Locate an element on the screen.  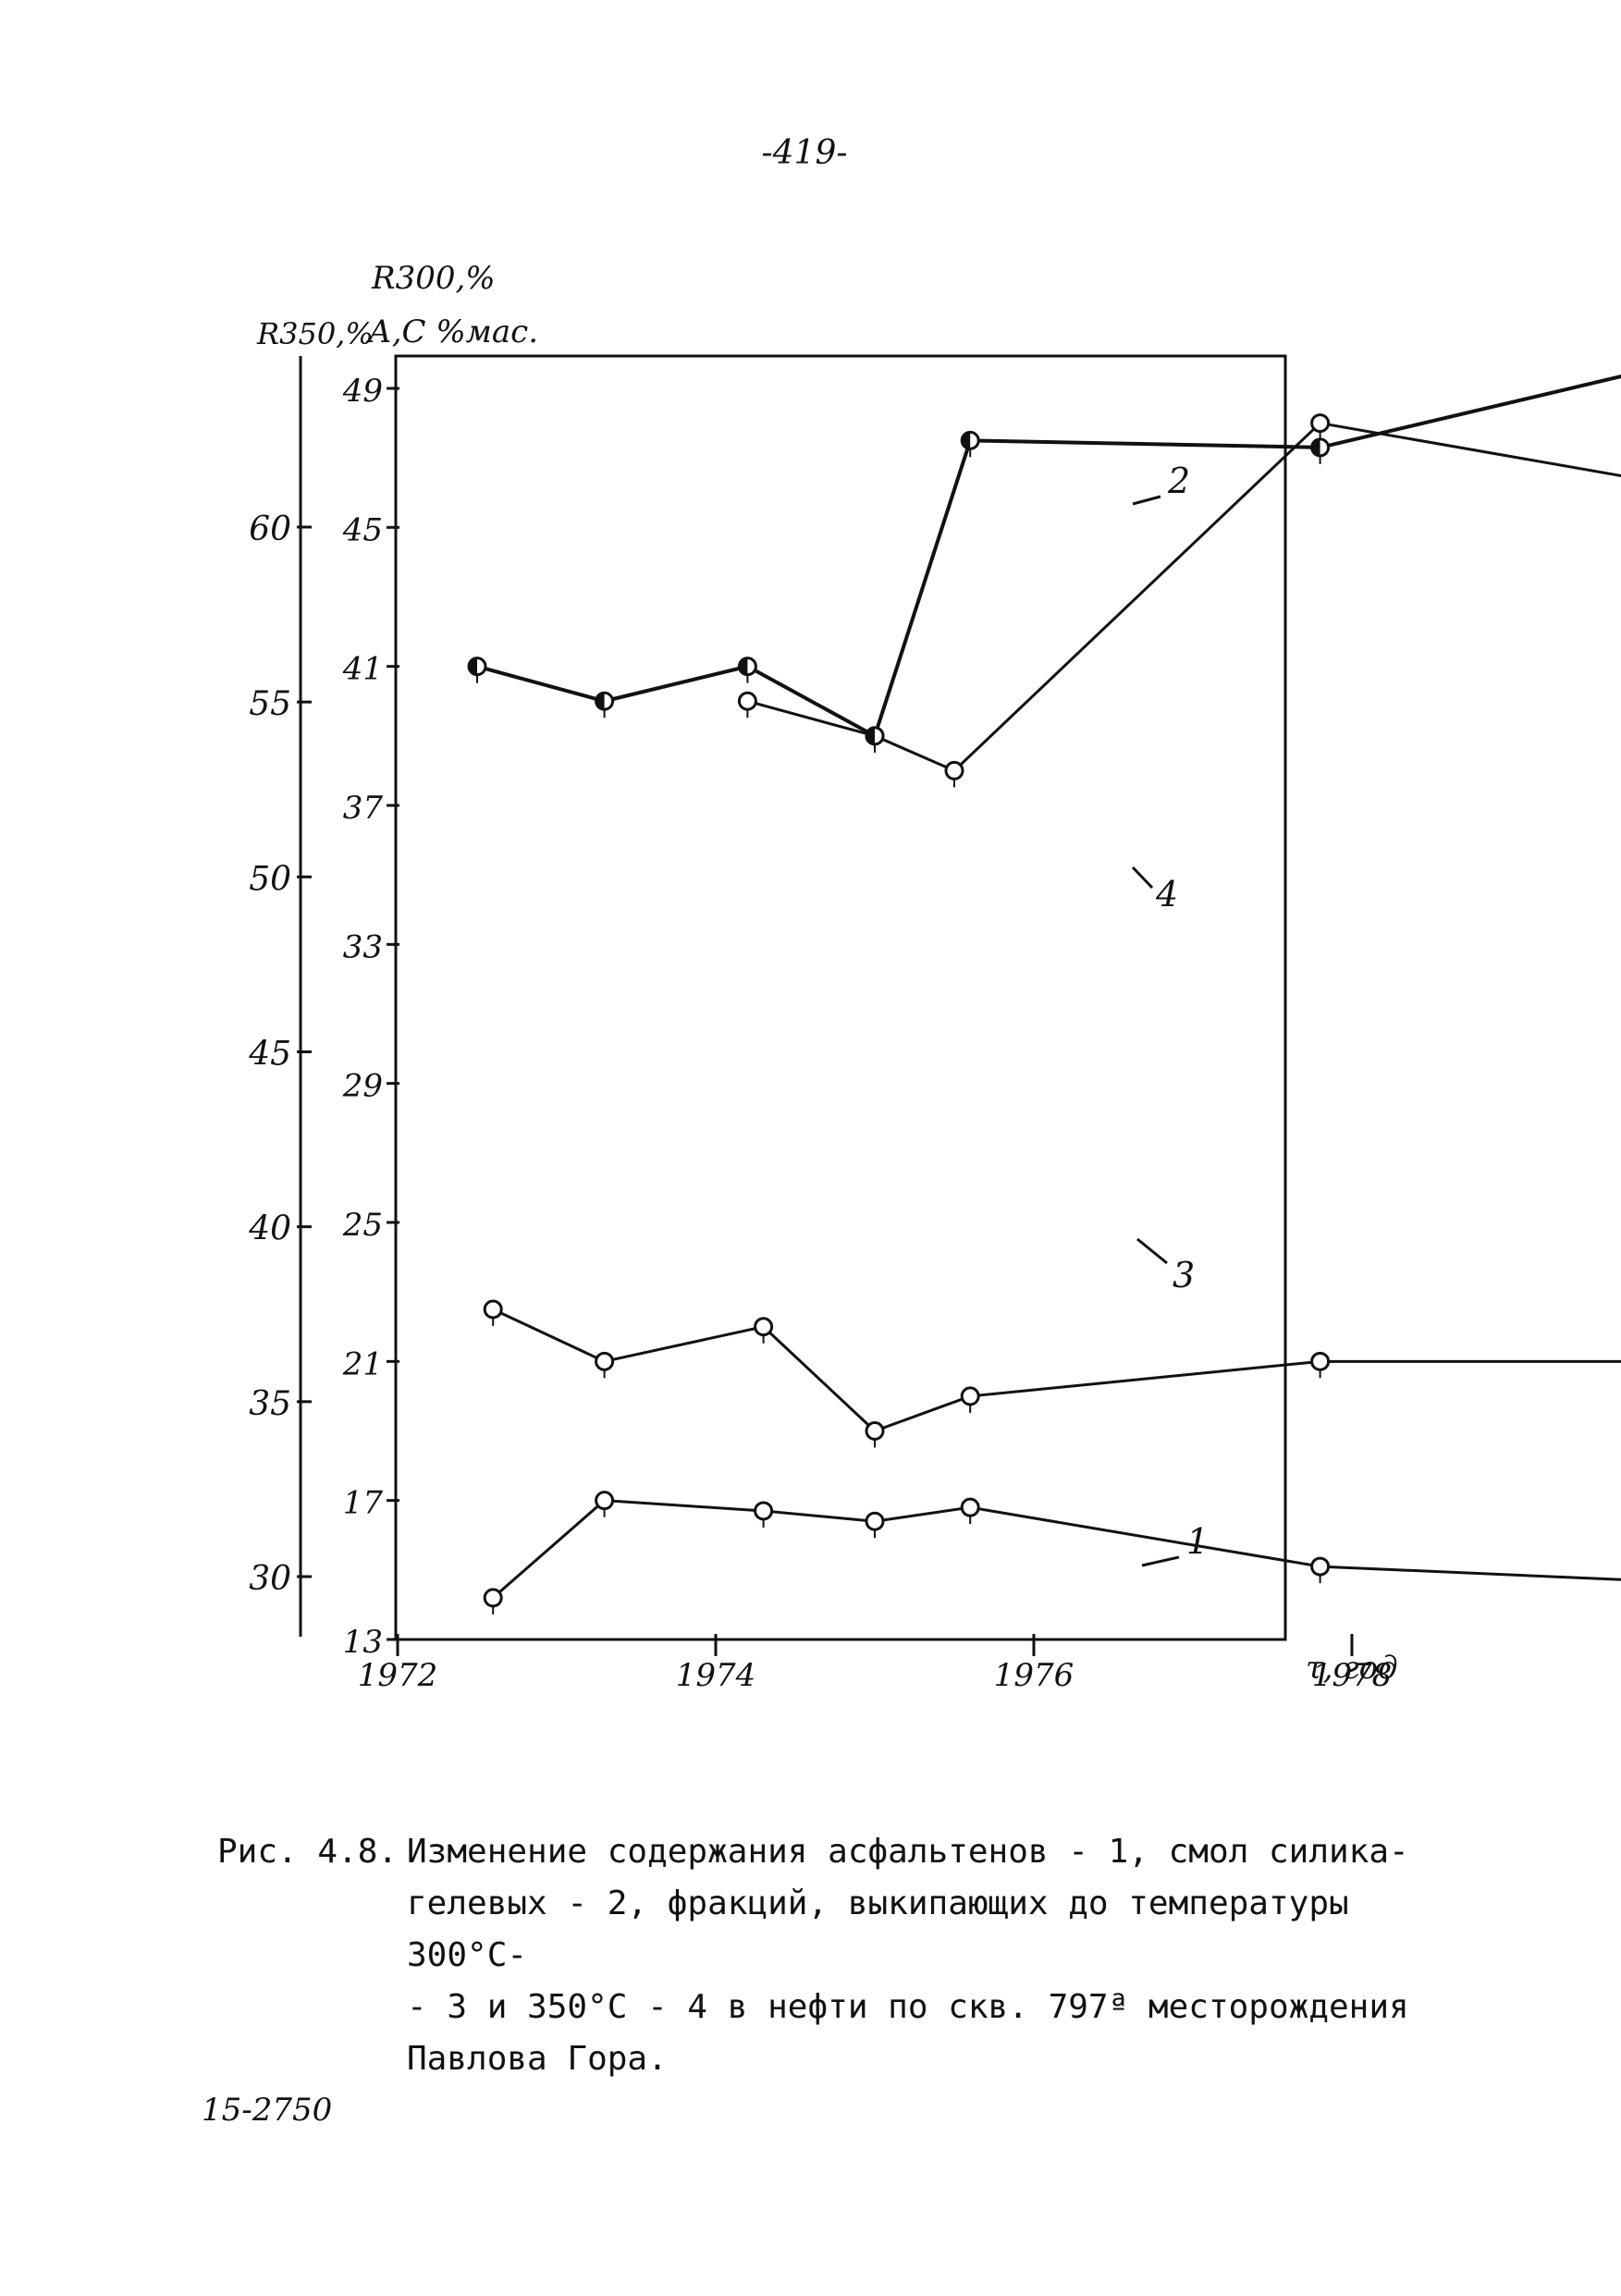
series-label-2: 2 is located at coordinates (1179, 480).